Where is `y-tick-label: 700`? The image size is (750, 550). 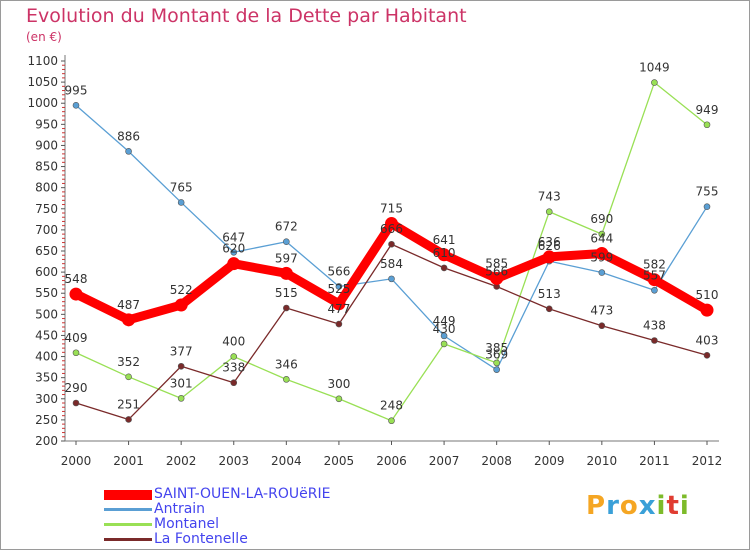
y-tick-label: 700 is located at coordinates (46, 230).